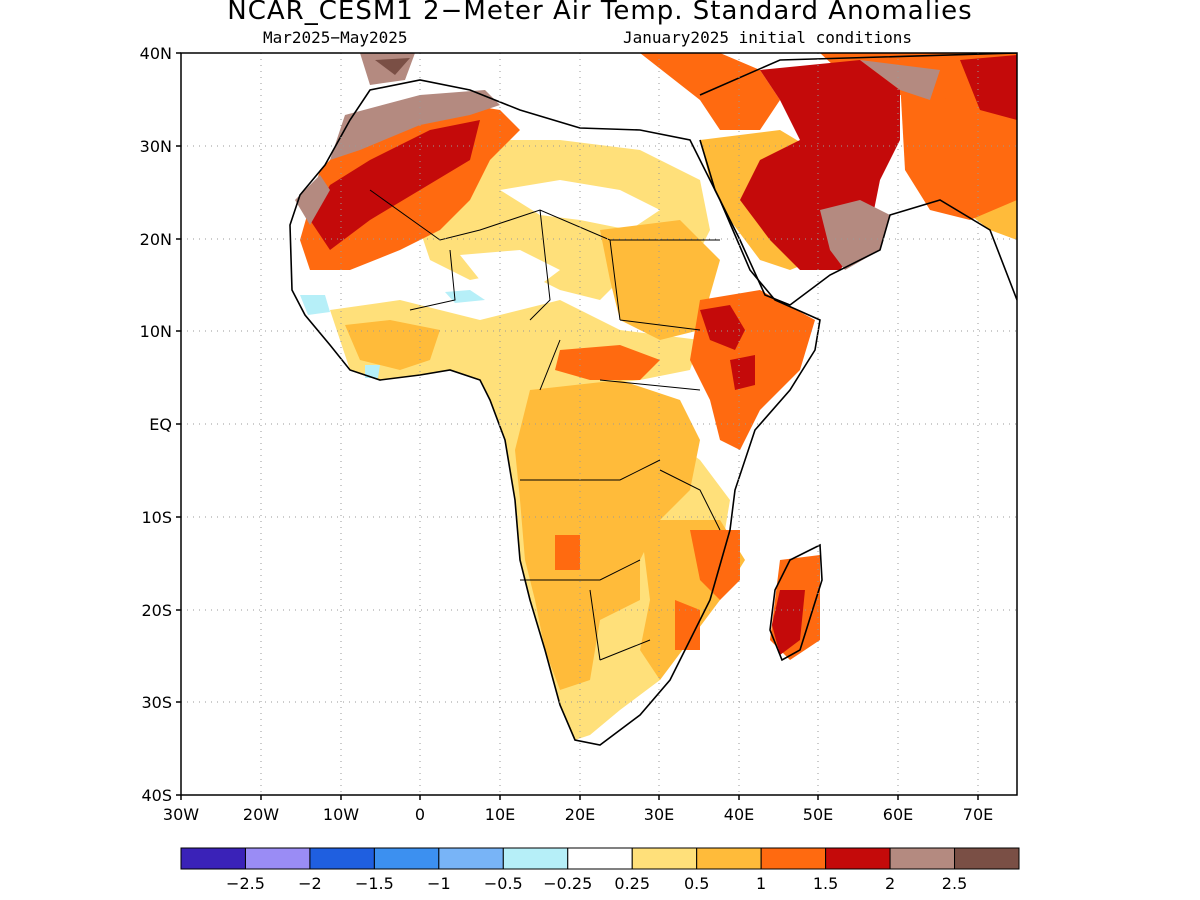 This screenshot has width=1200, height=900. I want to click on lon-label: 50E, so click(818, 814).